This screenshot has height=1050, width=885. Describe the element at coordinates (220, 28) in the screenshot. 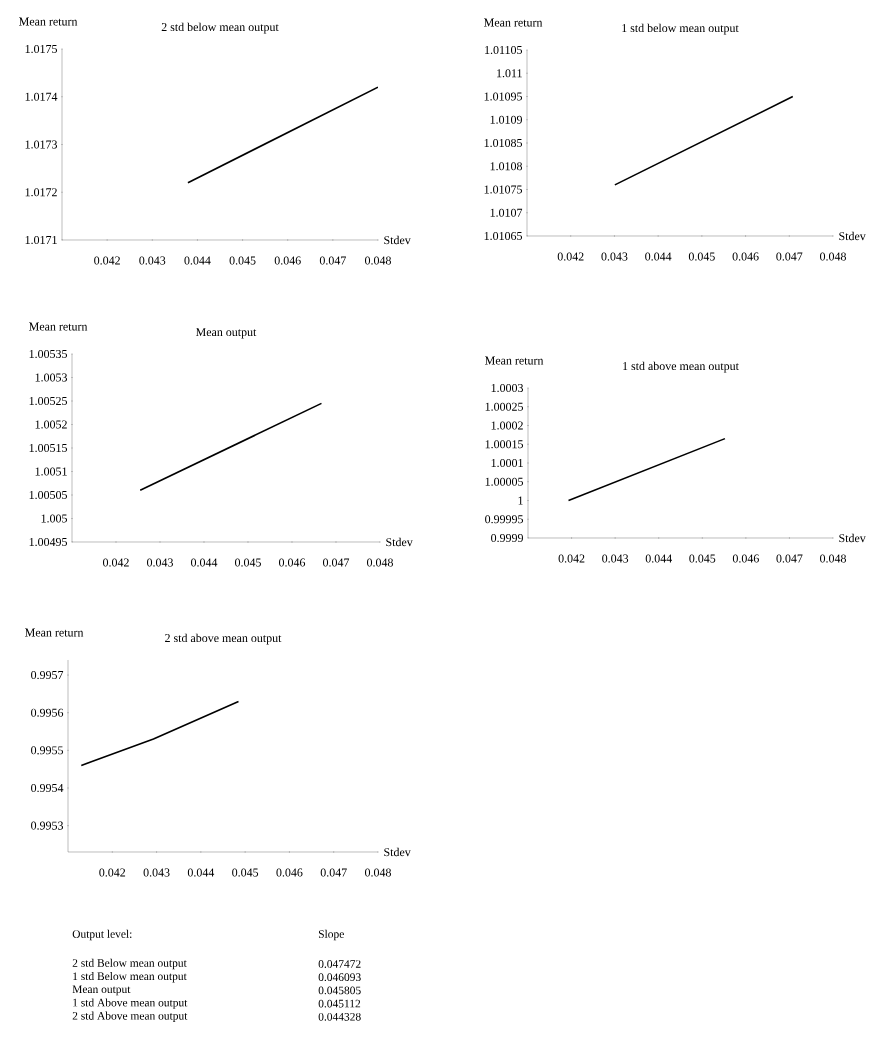

I see `chart-title: 2 std below mean output` at that location.